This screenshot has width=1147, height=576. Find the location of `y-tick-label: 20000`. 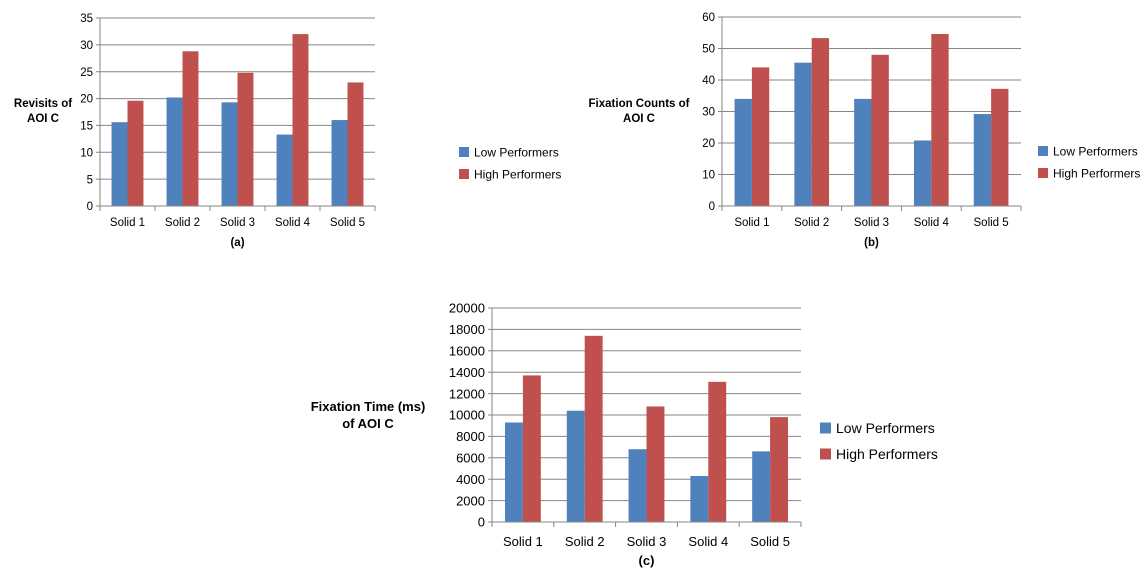

y-tick-label: 20000 is located at coordinates (467, 308).